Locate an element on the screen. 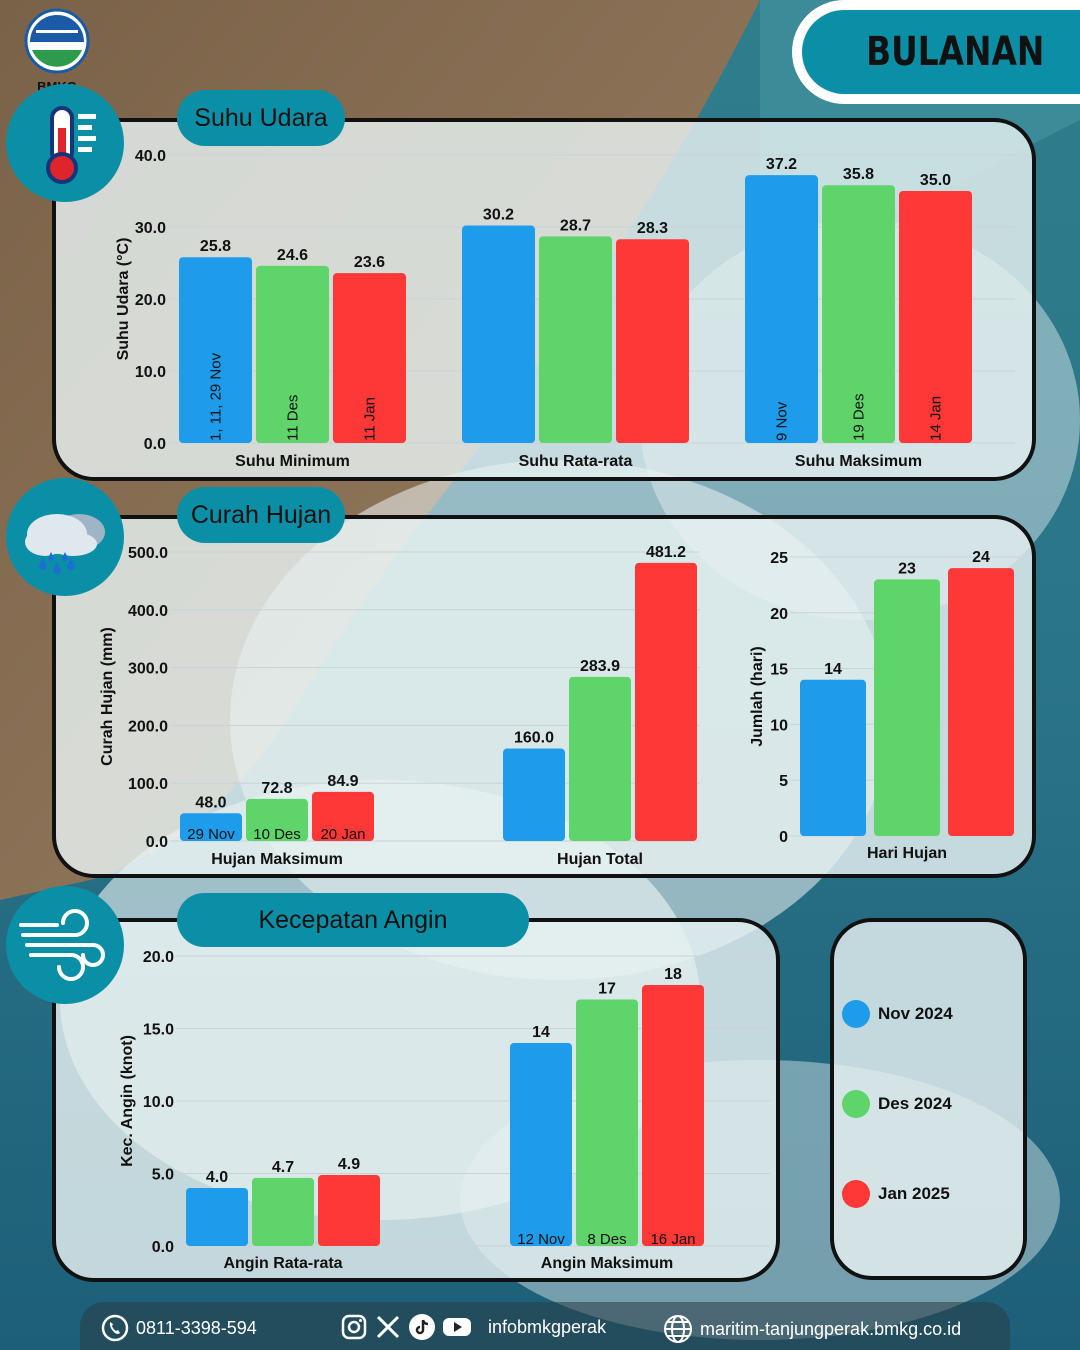  harihujan-bar-value-label: 23 is located at coordinates (907, 568).